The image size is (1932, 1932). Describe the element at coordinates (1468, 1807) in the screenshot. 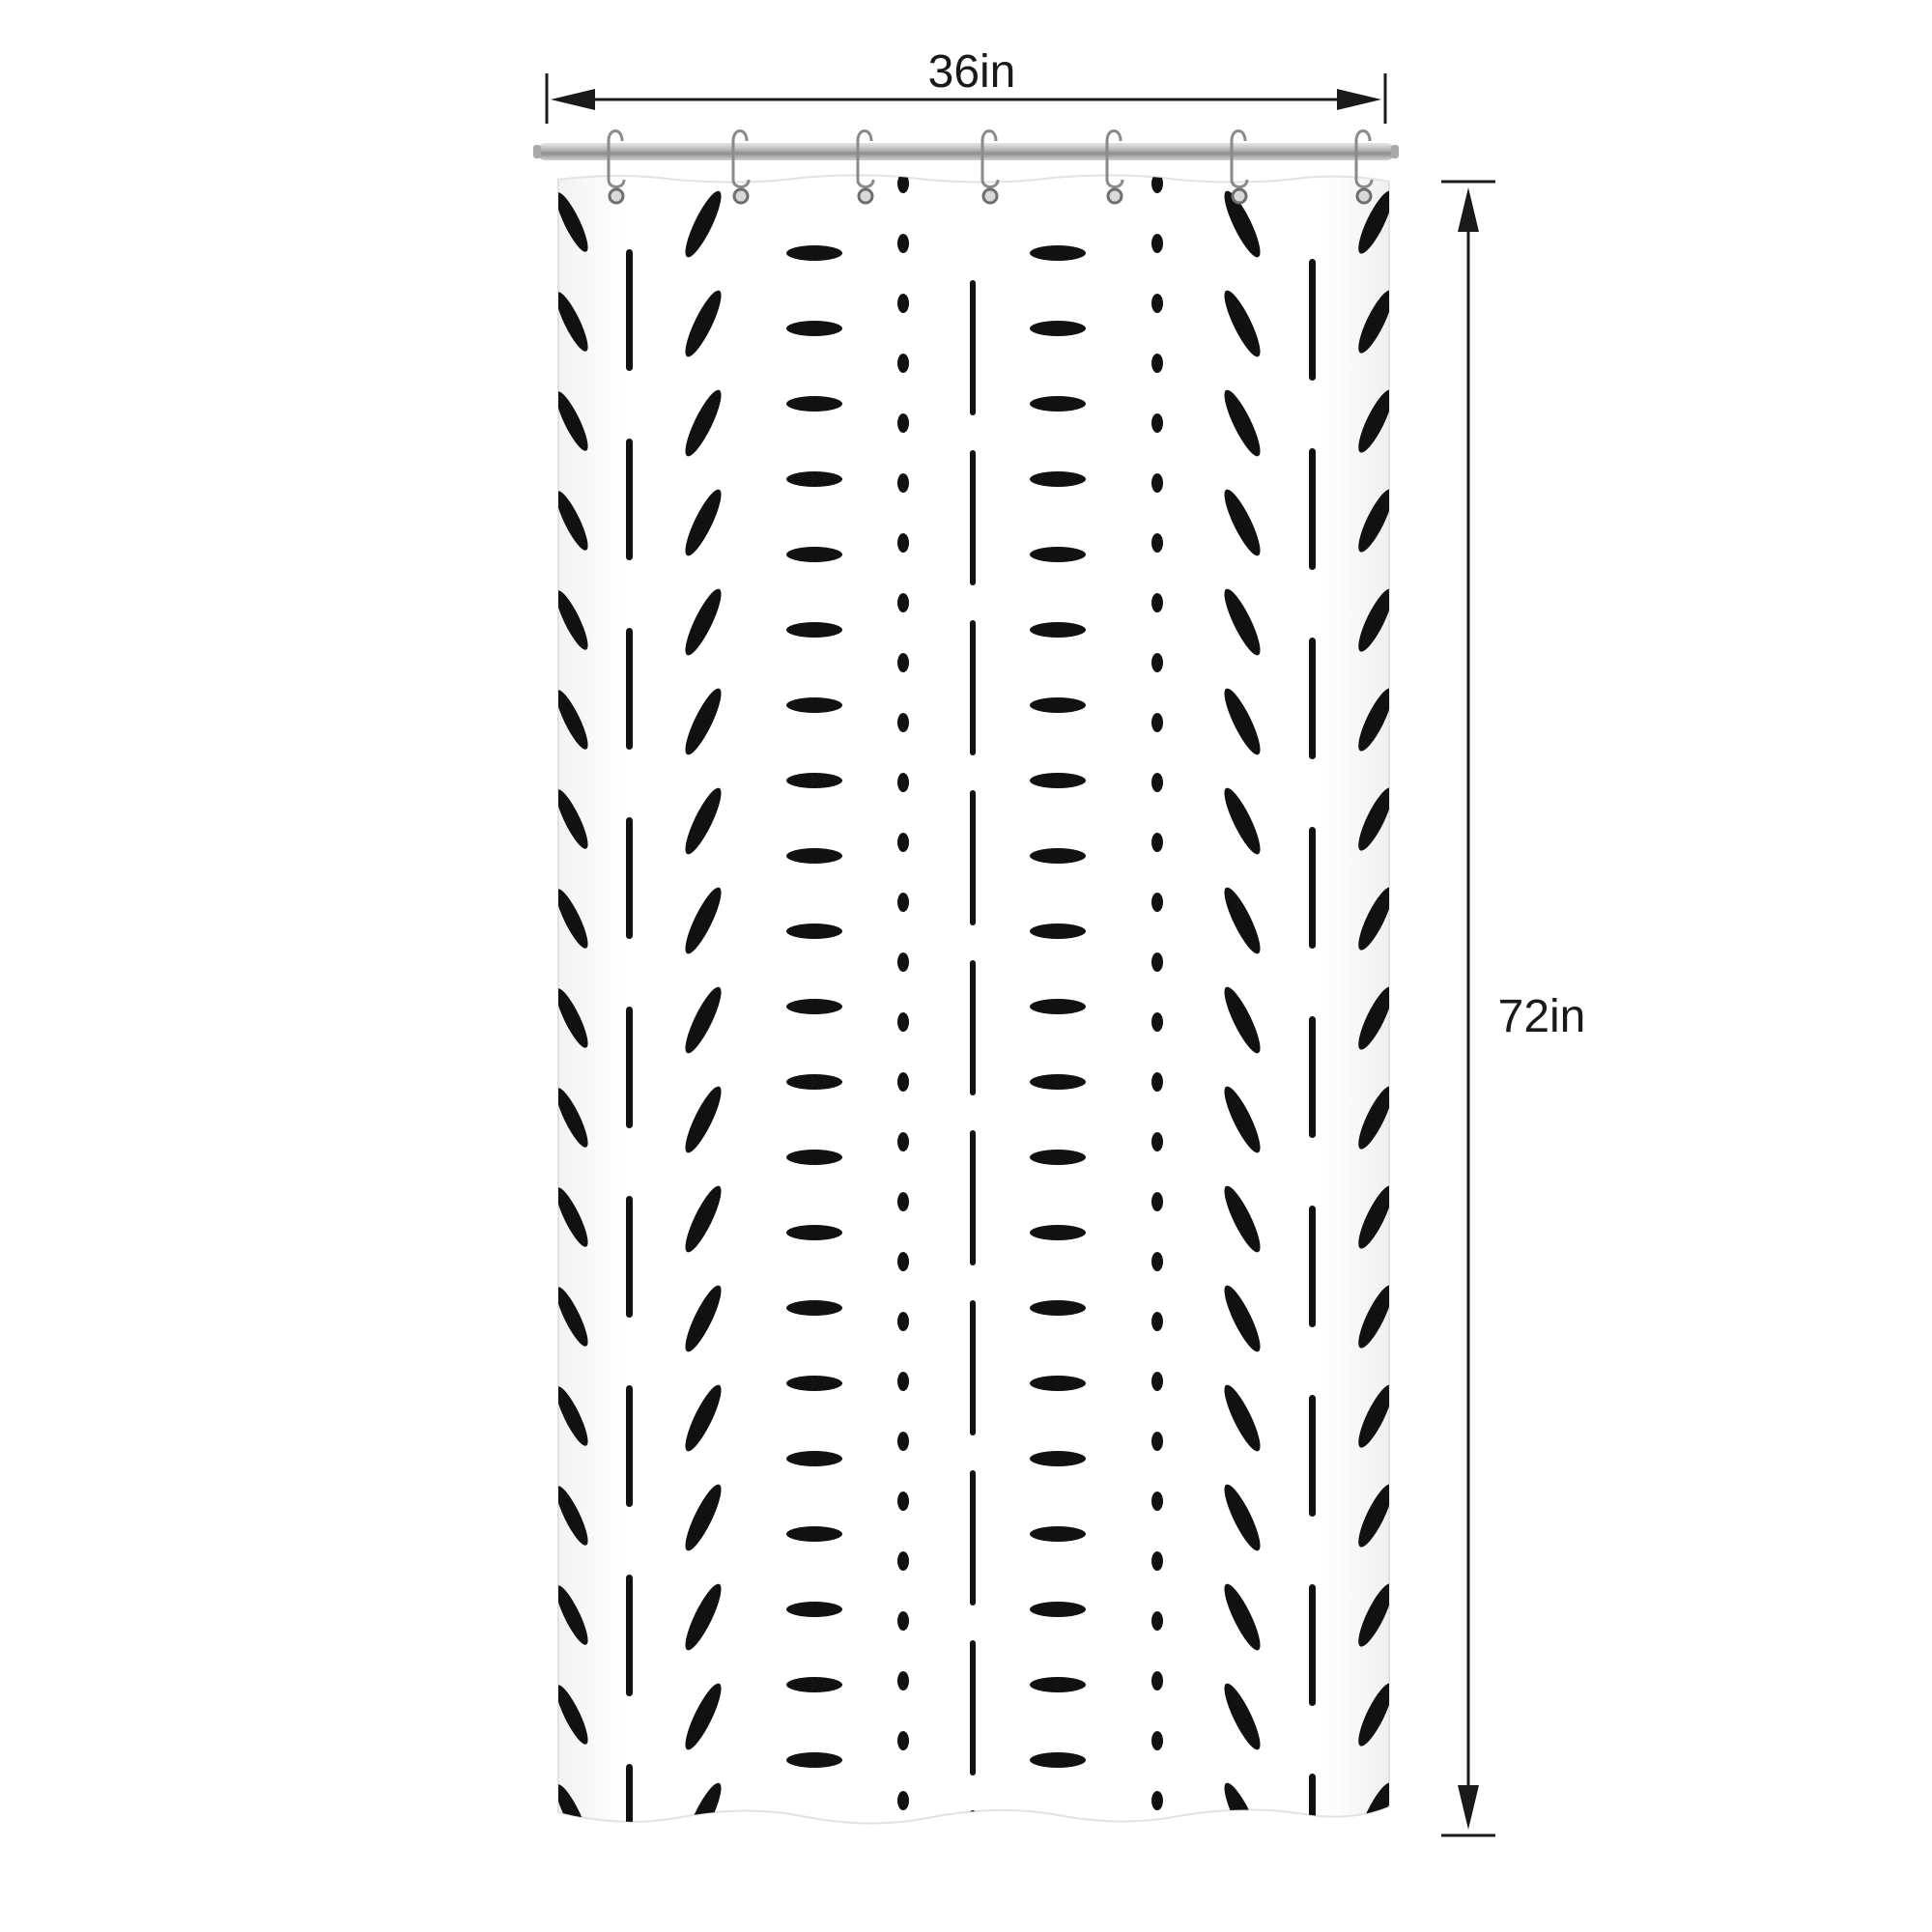

I see `down-arrow-icon` at that location.